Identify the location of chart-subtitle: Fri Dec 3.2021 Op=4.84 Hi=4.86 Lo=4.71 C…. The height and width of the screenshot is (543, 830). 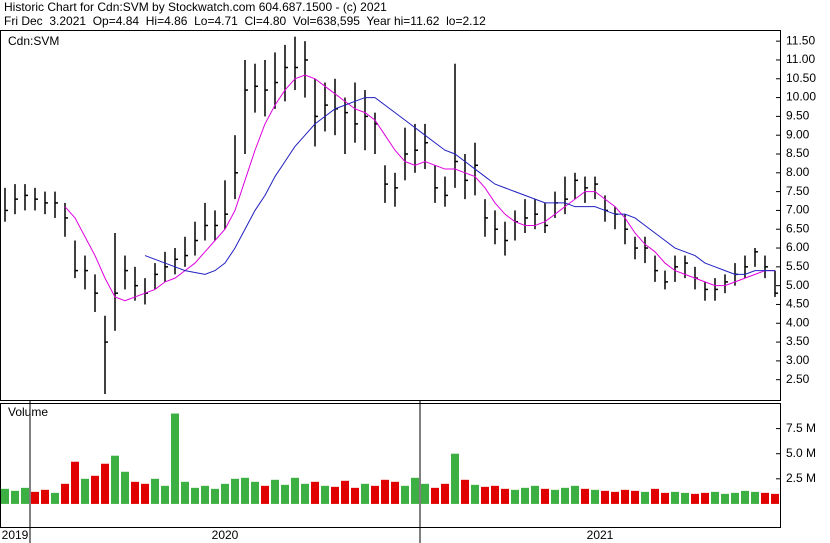
(245, 21).